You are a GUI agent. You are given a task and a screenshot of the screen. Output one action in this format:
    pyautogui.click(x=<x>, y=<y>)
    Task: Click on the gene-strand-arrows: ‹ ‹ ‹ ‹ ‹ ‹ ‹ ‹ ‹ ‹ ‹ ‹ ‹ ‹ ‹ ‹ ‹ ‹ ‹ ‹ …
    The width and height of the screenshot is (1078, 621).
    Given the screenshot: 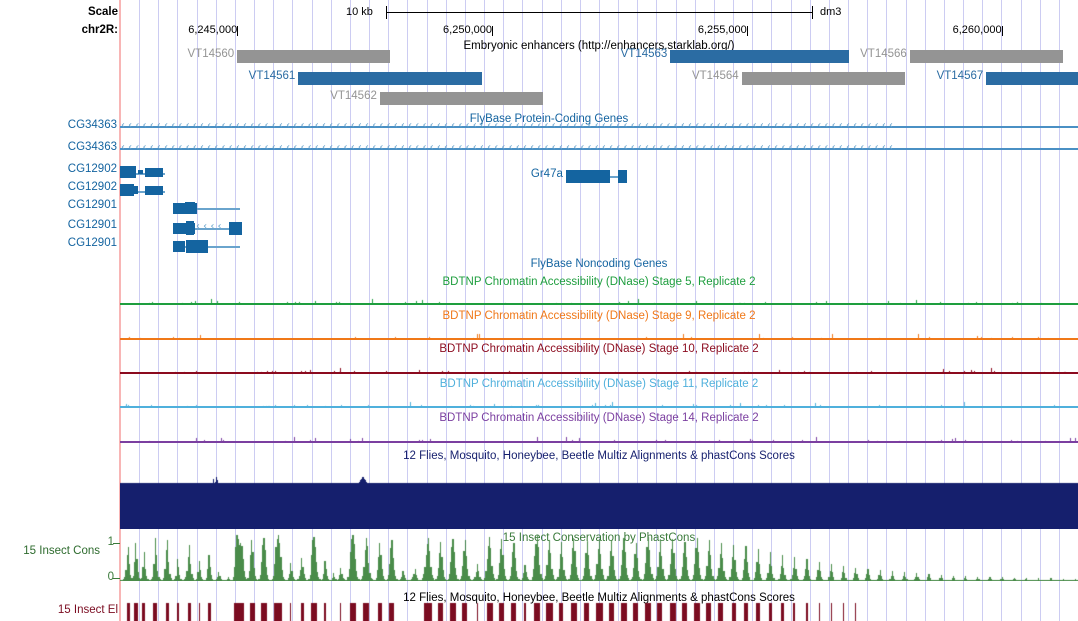 What is the action you would take?
    pyautogui.click(x=507, y=125)
    